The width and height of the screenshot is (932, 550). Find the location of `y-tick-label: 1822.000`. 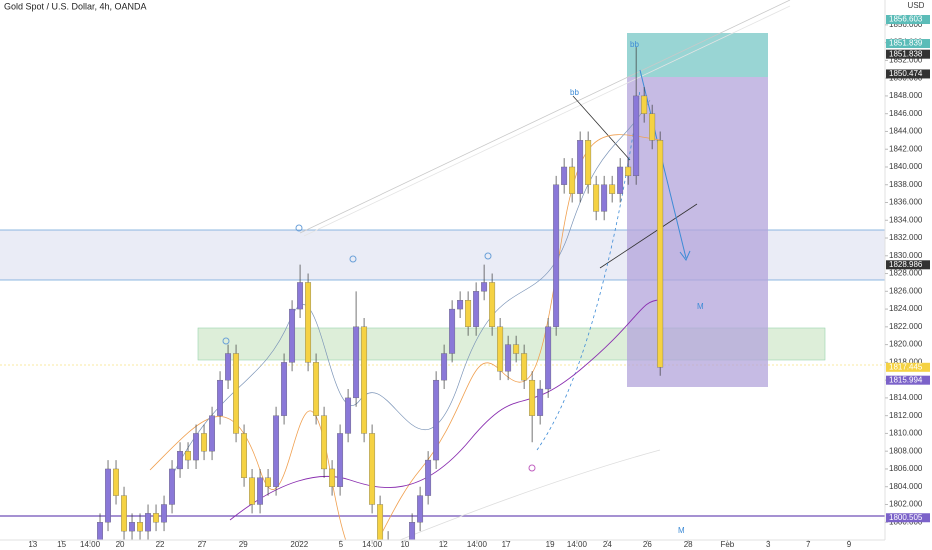

y-tick-label: 1822.000 is located at coordinates (906, 326).